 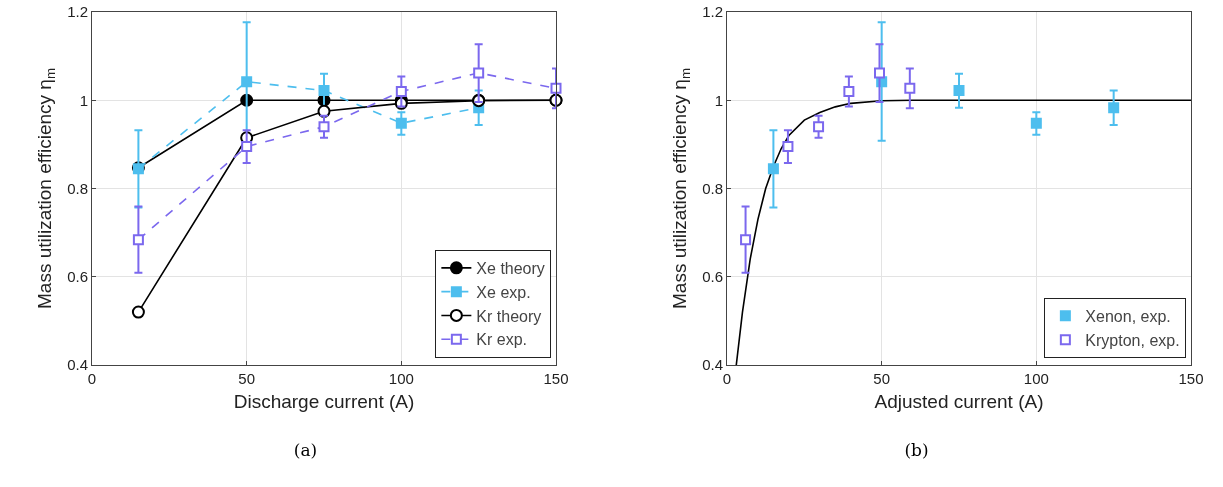 I want to click on legend-label: Xe theory, so click(x=510, y=269).